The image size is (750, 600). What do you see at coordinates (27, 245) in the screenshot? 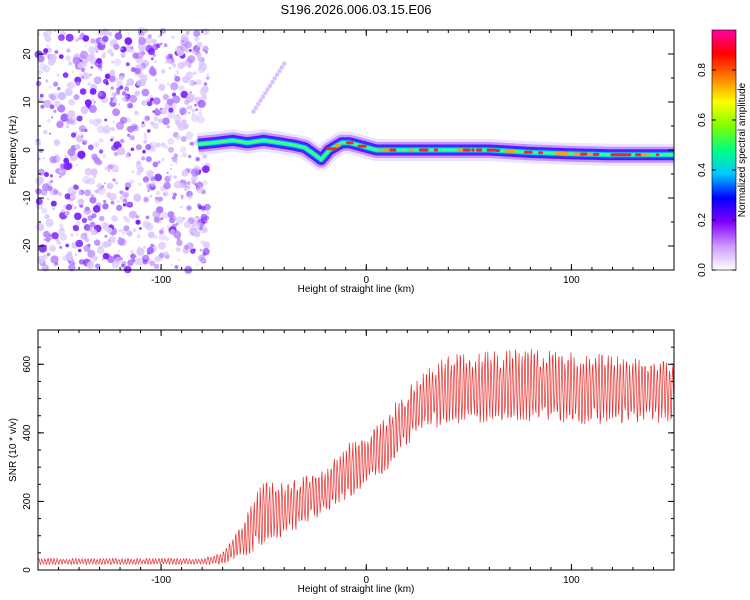
I see `y-tick-label: -20` at bounding box center [27, 245].